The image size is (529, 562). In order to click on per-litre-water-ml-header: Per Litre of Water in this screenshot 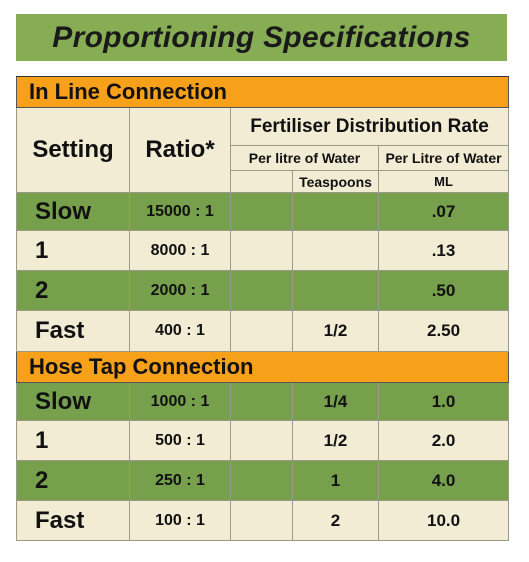, I will do `click(443, 158)`.